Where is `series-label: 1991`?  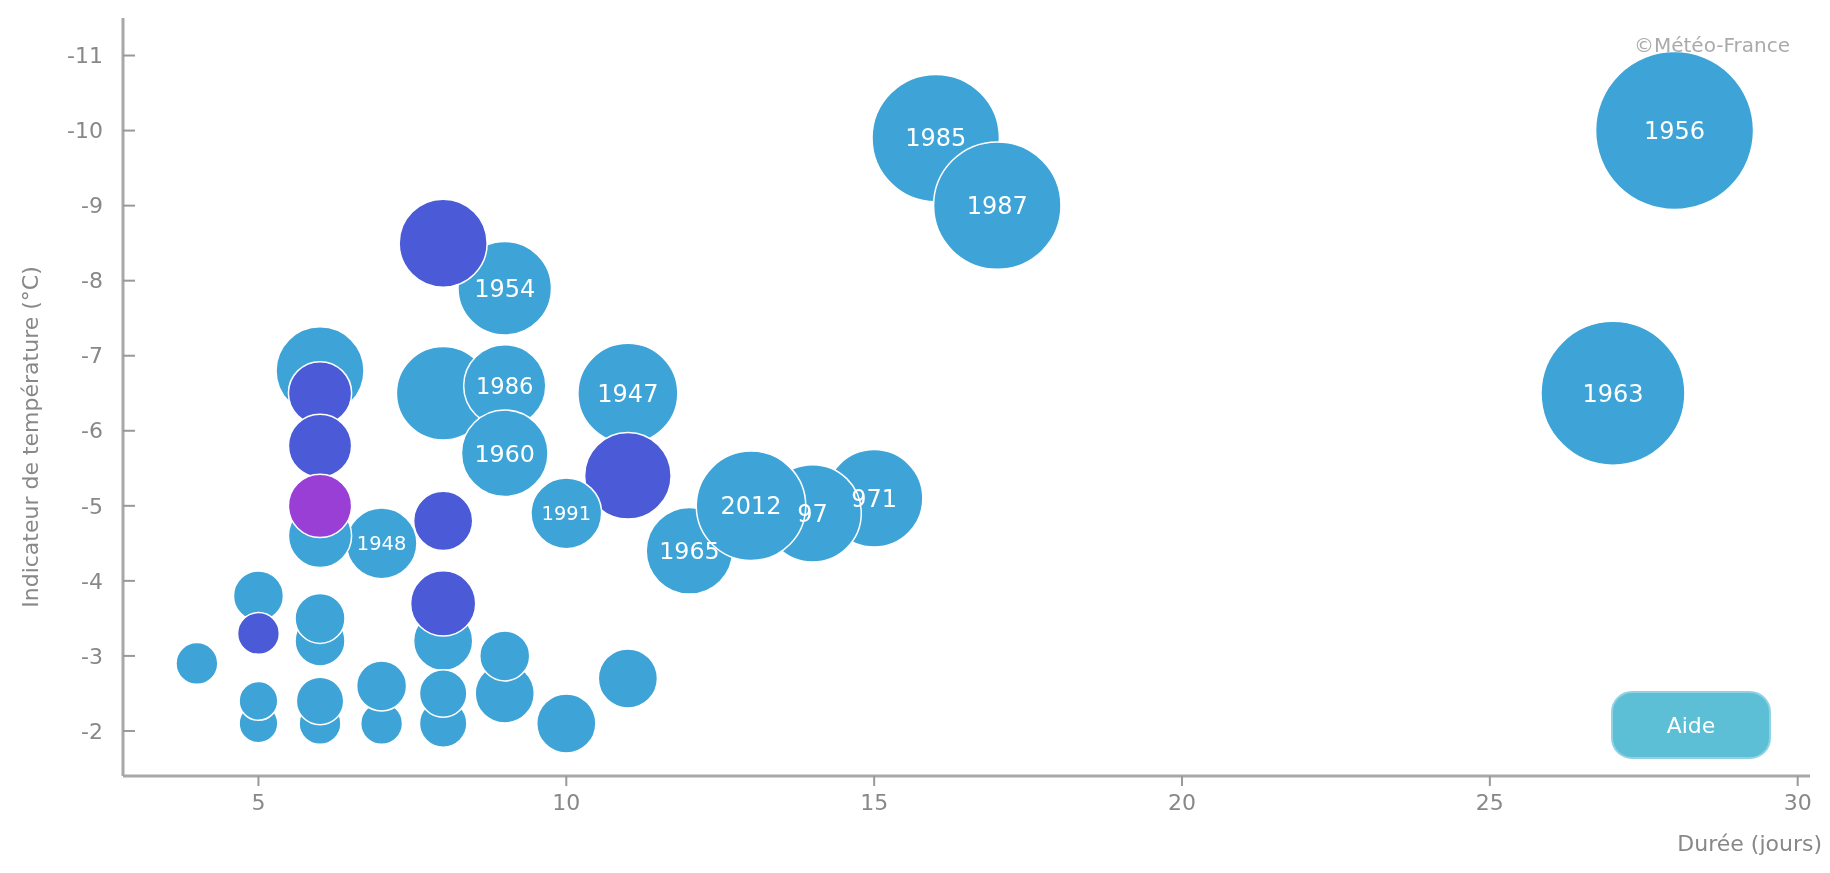 series-label: 1991 is located at coordinates (566, 514).